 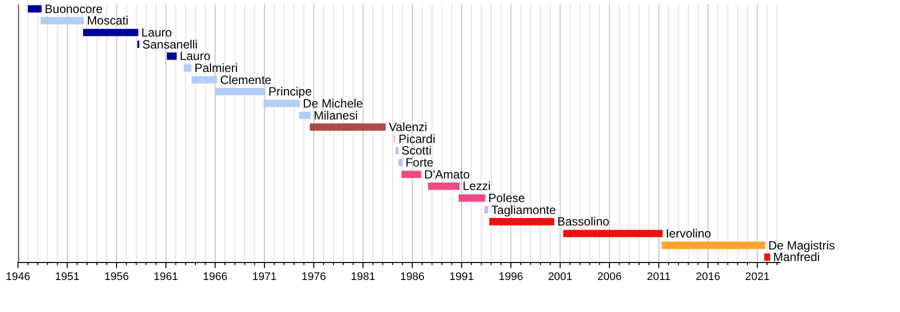 What do you see at coordinates (461, 277) in the screenshot?
I see `x-tick-label: 1991` at bounding box center [461, 277].